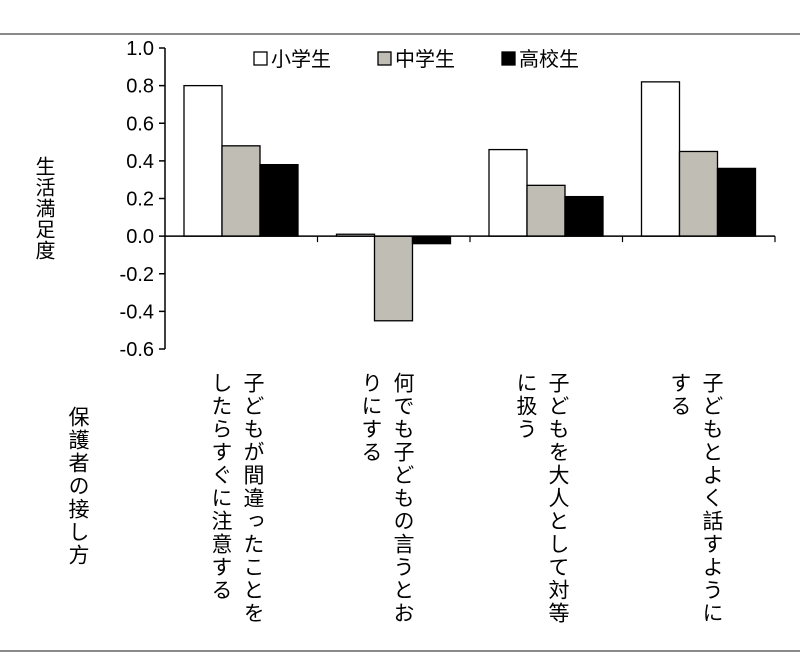 The width and height of the screenshot is (800, 659). Describe the element at coordinates (400, 651) in the screenshot. I see `bottom-border` at that location.